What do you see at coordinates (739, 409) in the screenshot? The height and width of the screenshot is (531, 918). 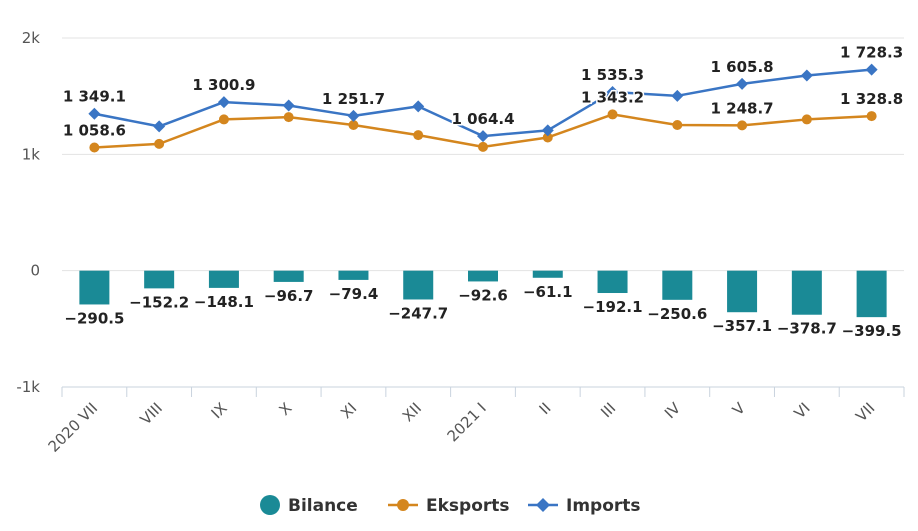 I see `x-tick-label: V` at bounding box center [739, 409].